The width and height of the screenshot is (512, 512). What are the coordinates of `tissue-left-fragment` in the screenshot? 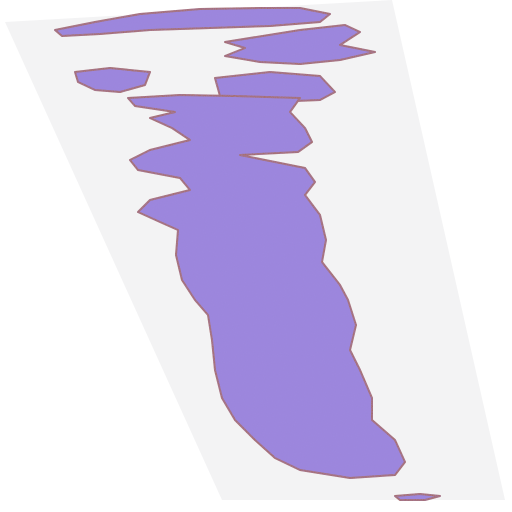 It's located at (112, 80).